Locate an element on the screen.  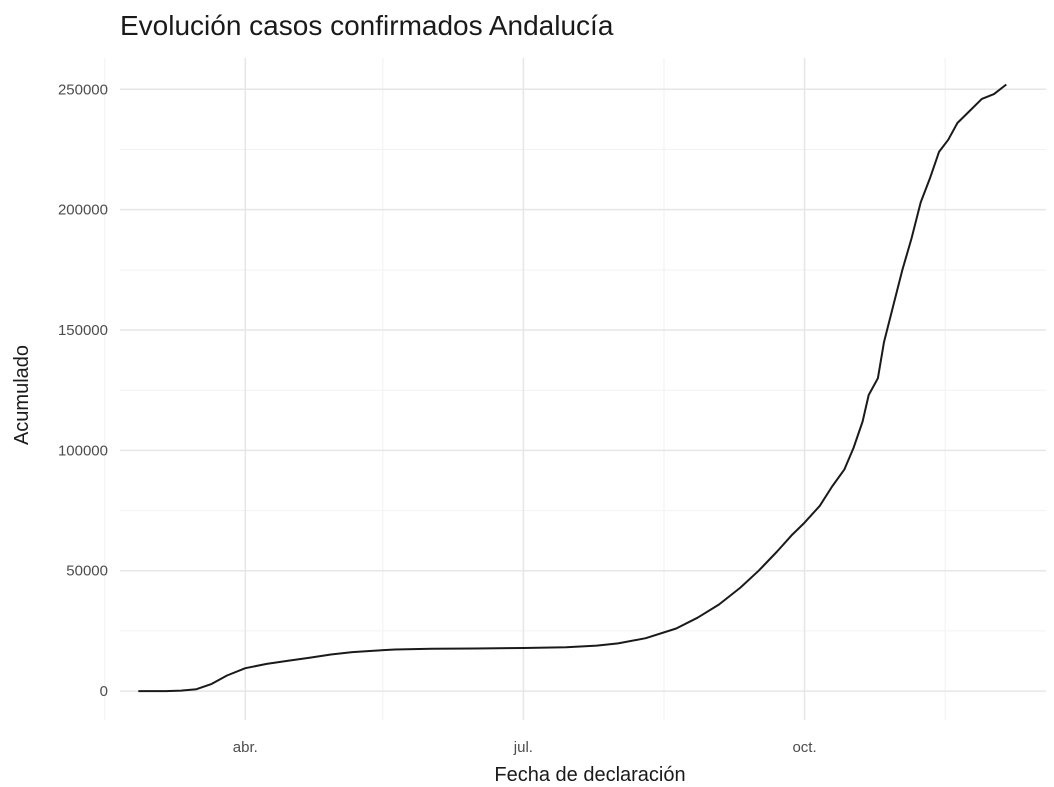
x-tick-label: abr. is located at coordinates (245, 747).